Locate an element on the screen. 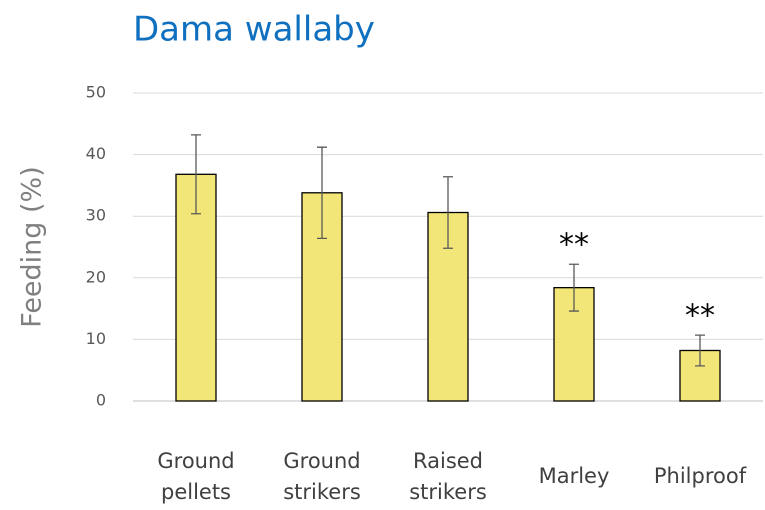 Image resolution: width=765 pixels, height=510 pixels. y-tick-label: 10 is located at coordinates (96, 338).